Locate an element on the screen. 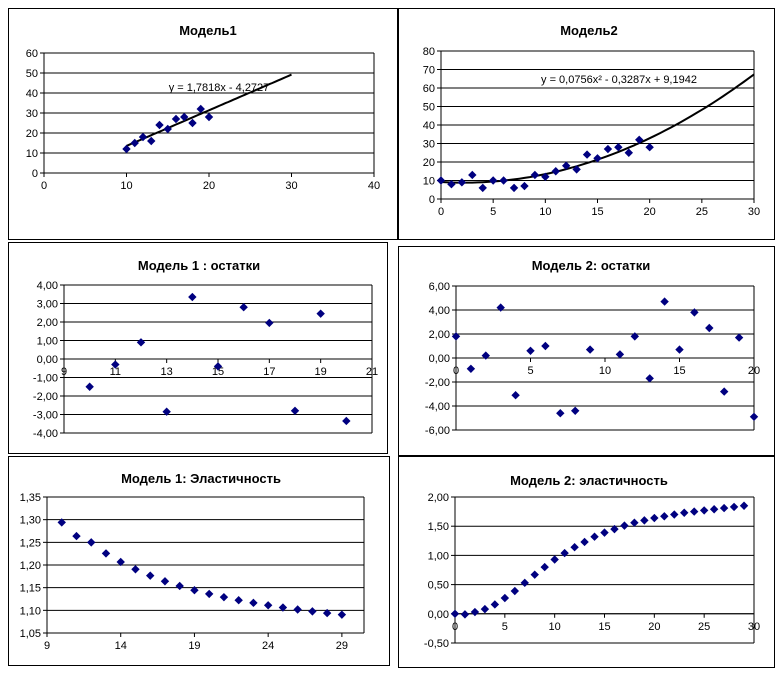 This screenshot has height=674, width=783. x-tick-label: 30 is located at coordinates (291, 186).